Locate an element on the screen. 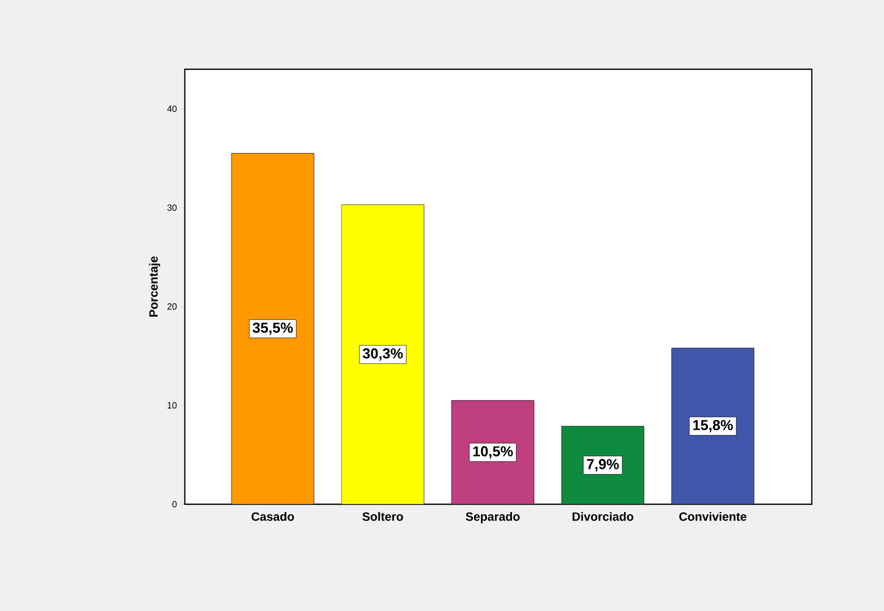 This screenshot has height=611, width=884. data-label: 35,5% is located at coordinates (272, 328).